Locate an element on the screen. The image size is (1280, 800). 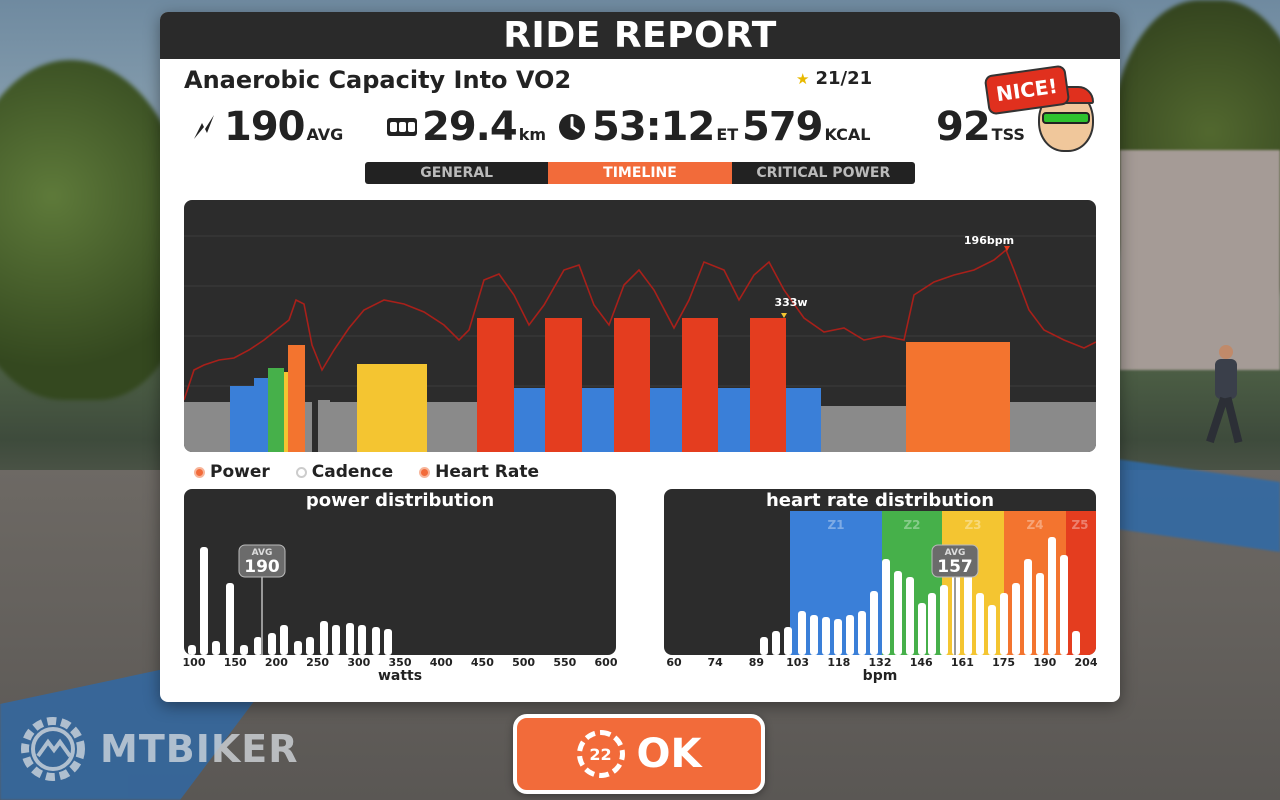
power-histogram is located at coordinates (290, 601).